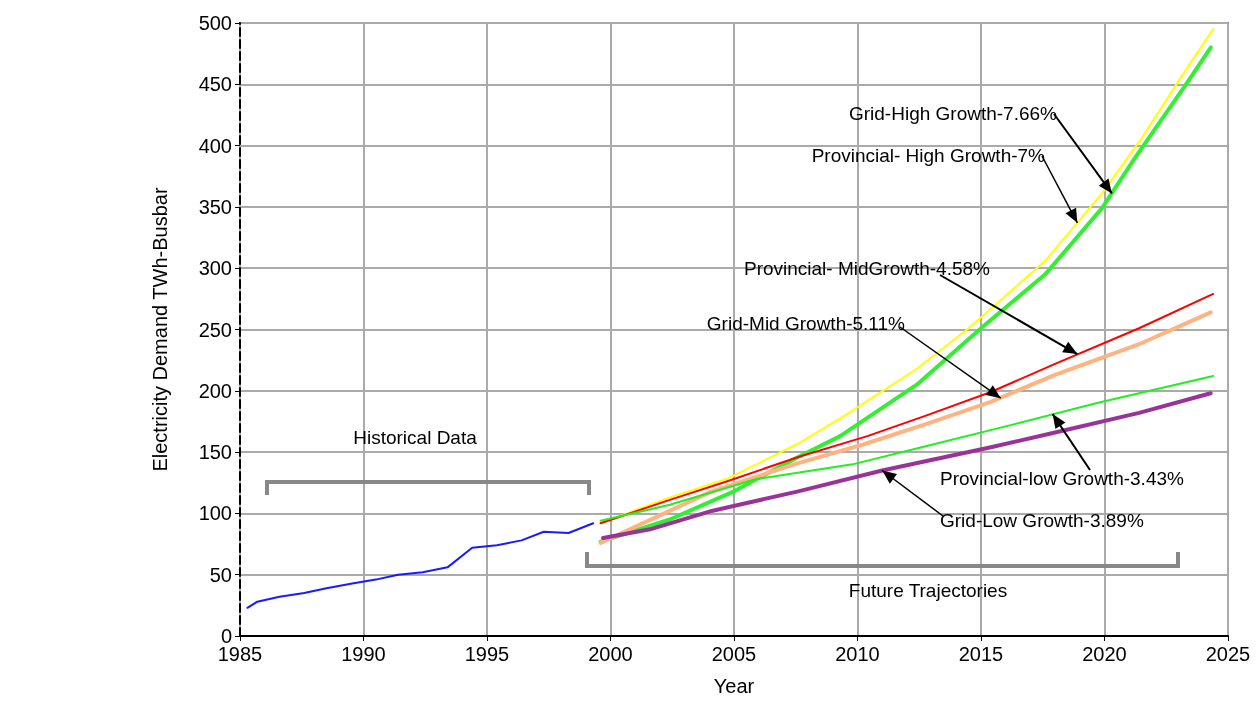  Describe the element at coordinates (215, 390) in the screenshot. I see `y-tick-label: 200` at that location.